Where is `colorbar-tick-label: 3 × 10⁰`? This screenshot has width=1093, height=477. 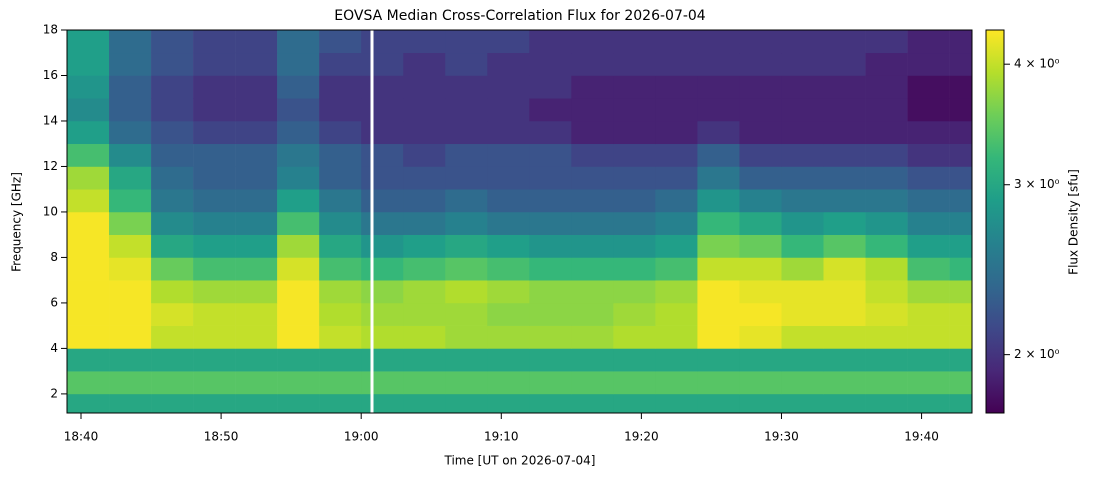 colorbar-tick-label: 3 × 10⁰ is located at coordinates (1037, 184).